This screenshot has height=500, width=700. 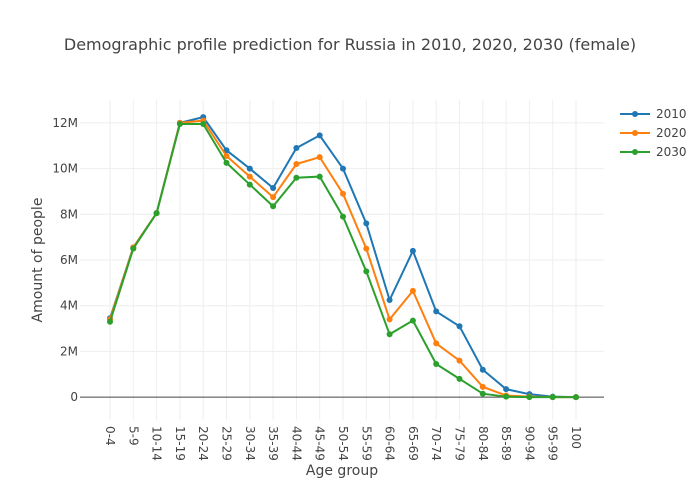 What do you see at coordinates (65, 169) in the screenshot?
I see `y-tick-label: 10M` at bounding box center [65, 169].